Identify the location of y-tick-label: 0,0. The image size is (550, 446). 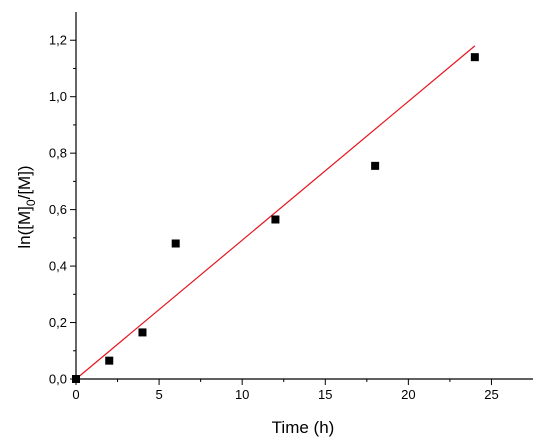
(58, 379).